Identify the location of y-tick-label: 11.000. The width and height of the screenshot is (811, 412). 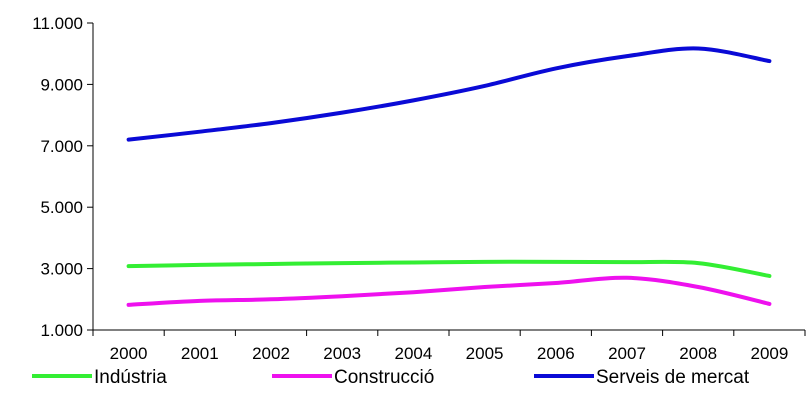
(57, 23).